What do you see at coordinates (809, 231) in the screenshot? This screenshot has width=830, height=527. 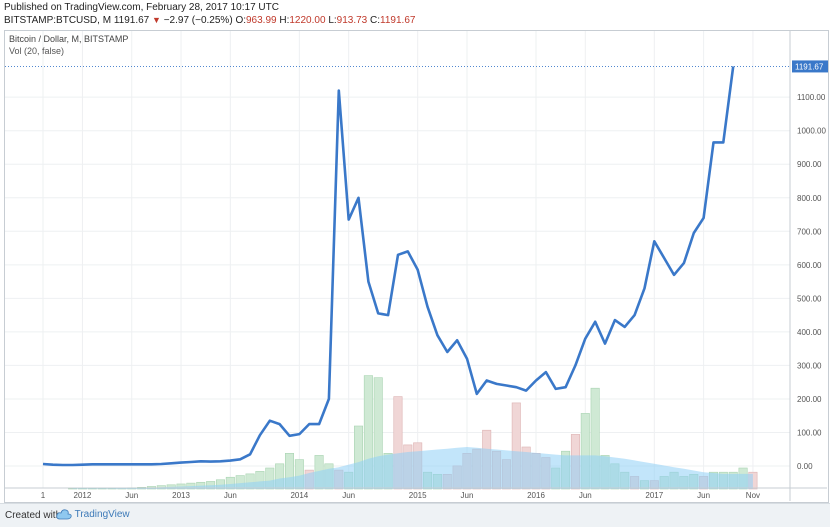 I see `y-tick-label: 700.00` at bounding box center [809, 231].